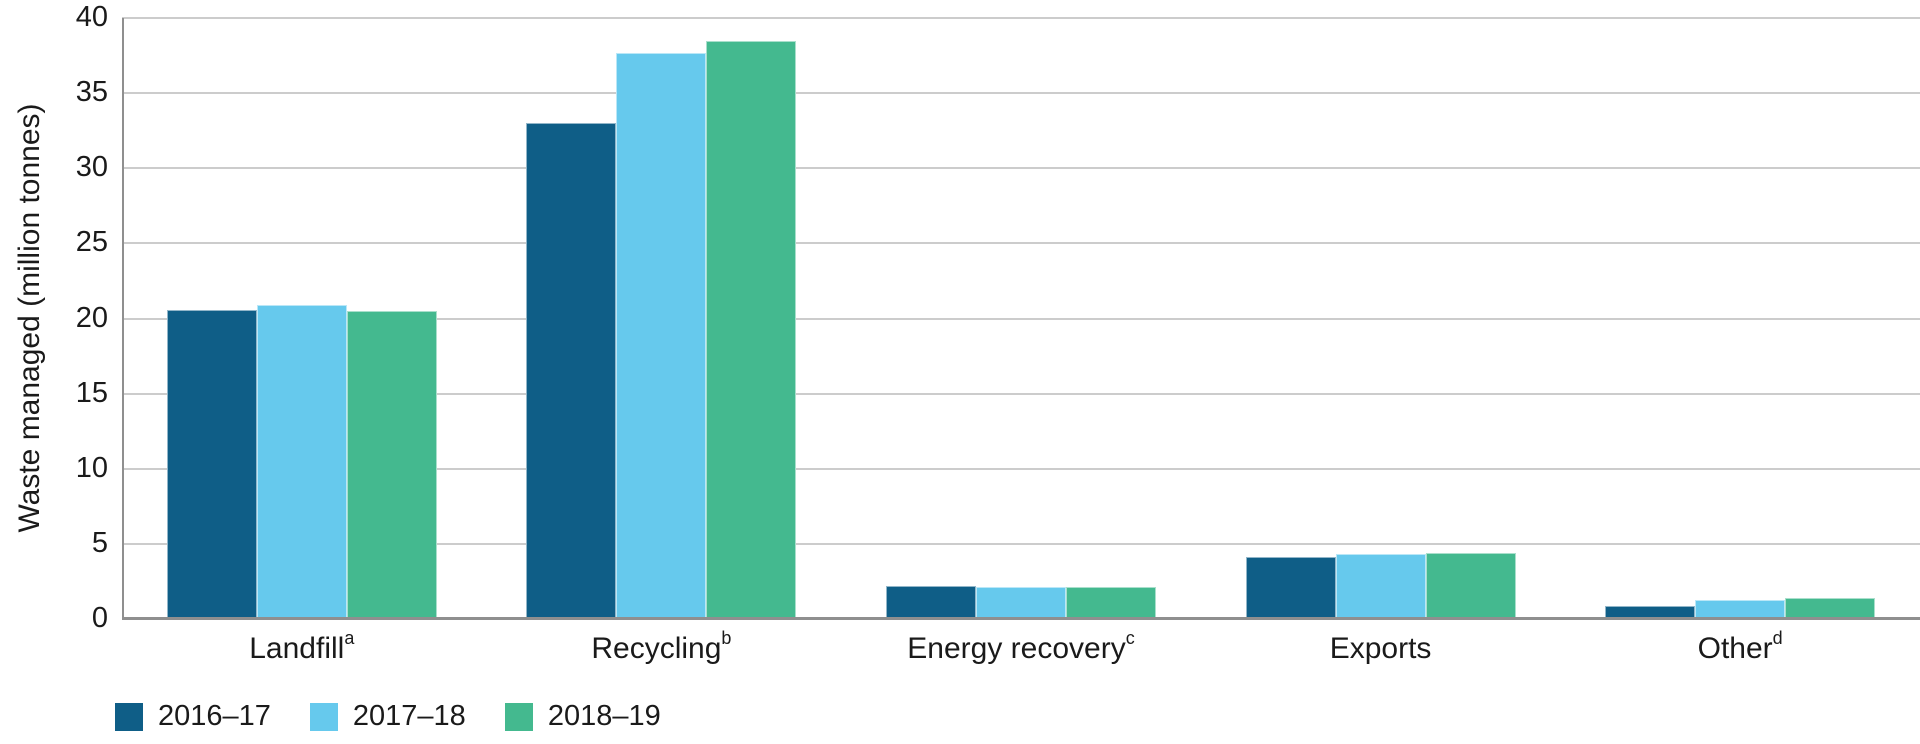 This screenshot has width=1920, height=744. What do you see at coordinates (91, 392) in the screenshot?
I see `y-tick-label-15: 15` at bounding box center [91, 392].